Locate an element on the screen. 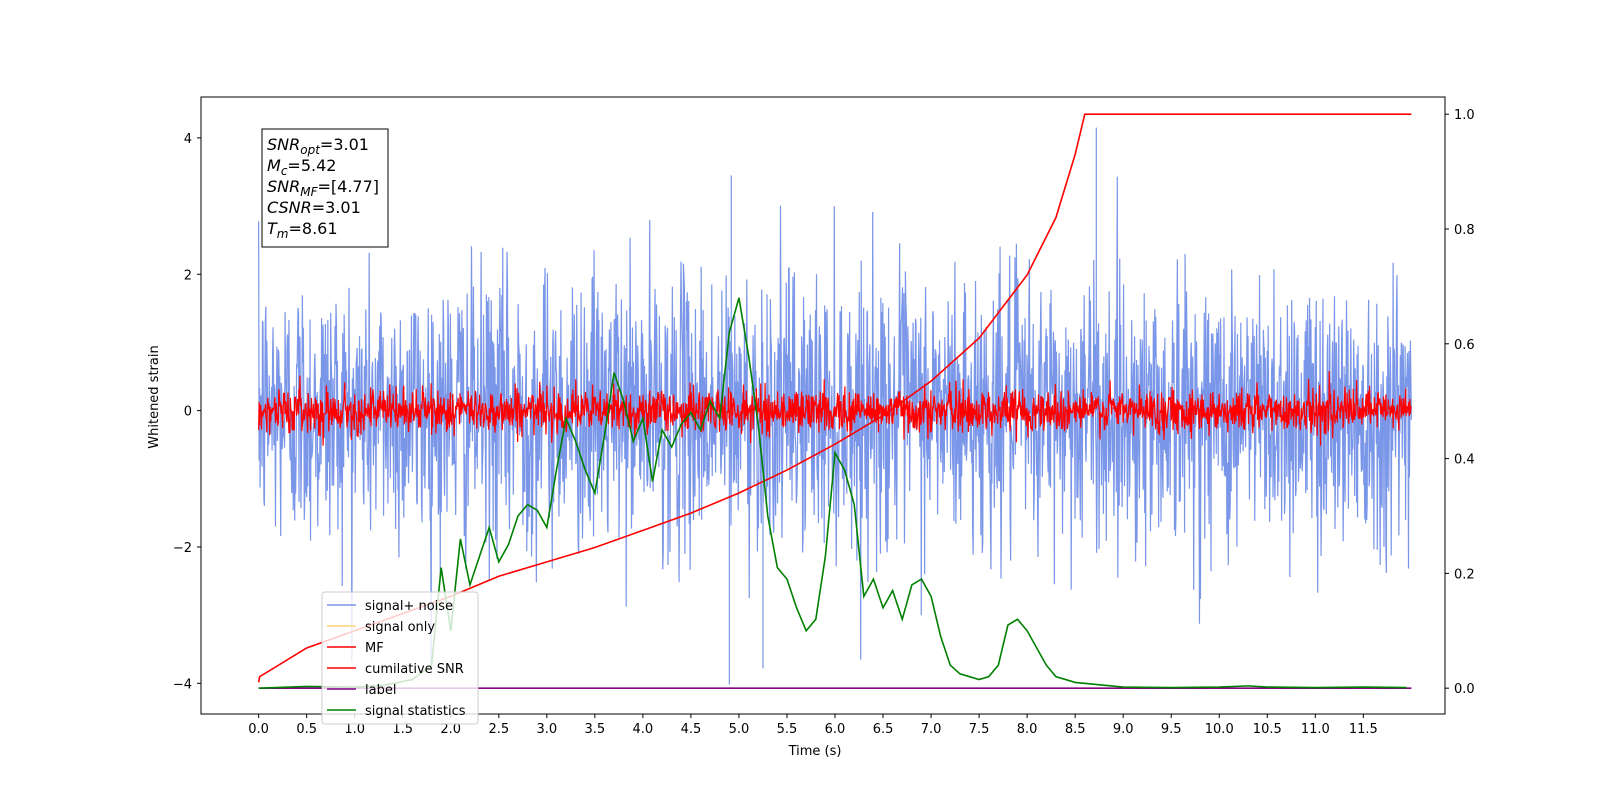  legend-label: label is located at coordinates (380, 690).